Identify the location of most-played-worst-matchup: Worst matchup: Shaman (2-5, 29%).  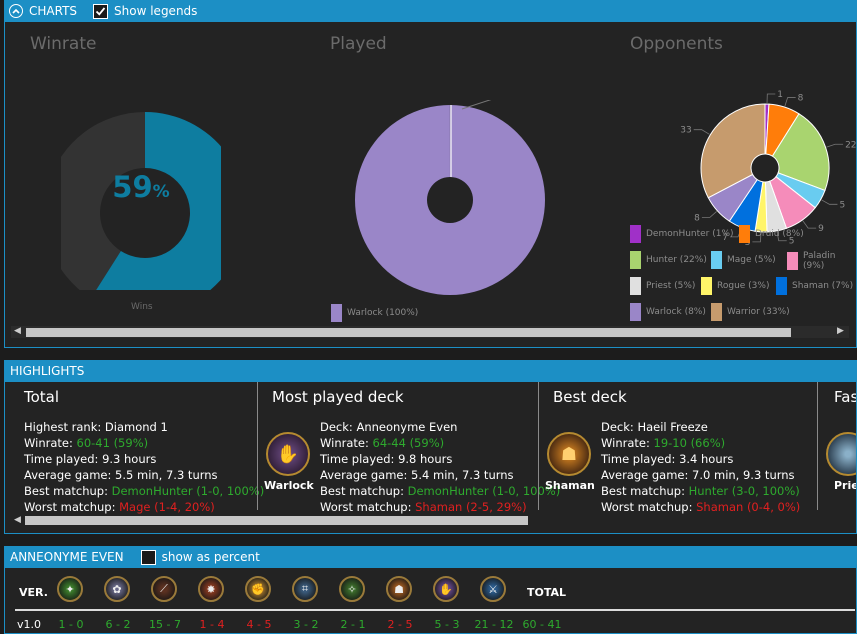
(423, 507).